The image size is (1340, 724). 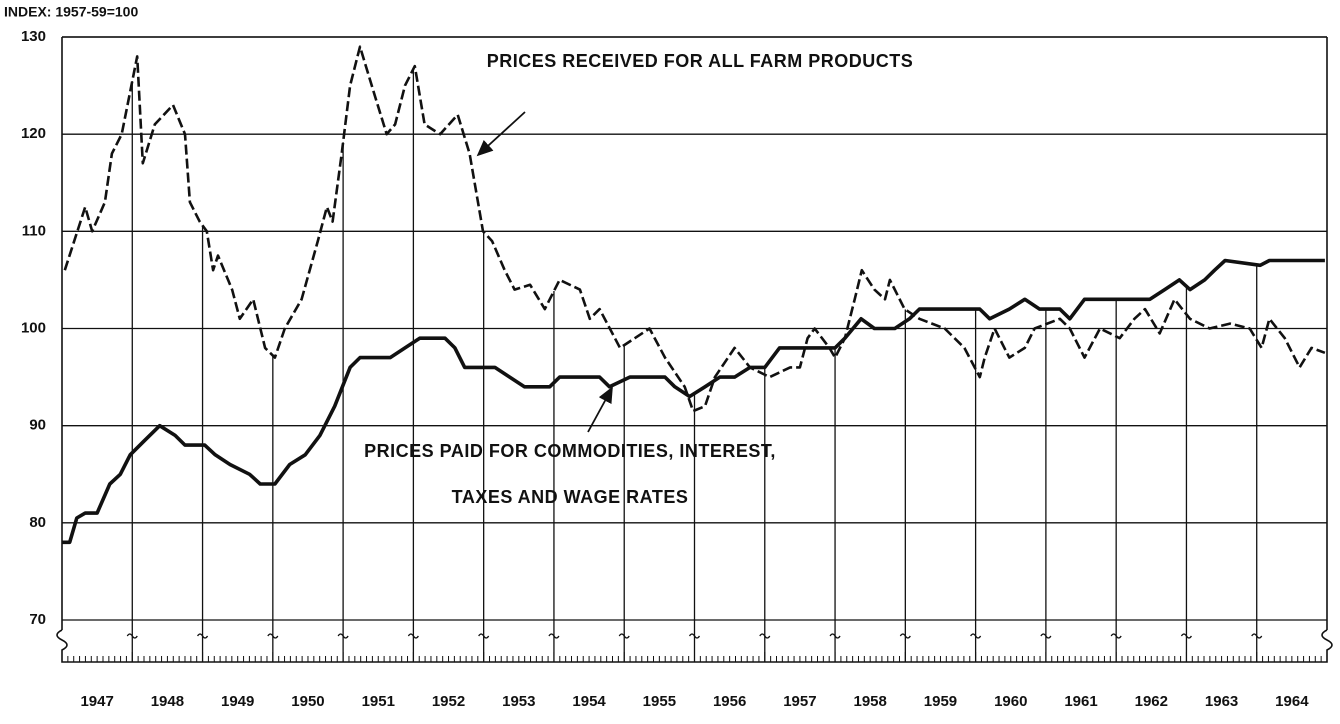 What do you see at coordinates (1151, 701) in the screenshot?
I see `x-tick-label: 1962` at bounding box center [1151, 701].